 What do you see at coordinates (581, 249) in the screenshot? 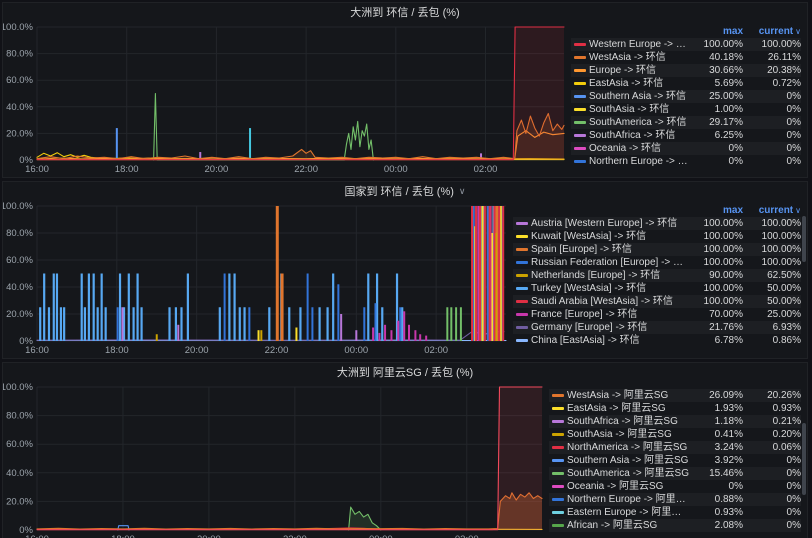
I see `series-label: Spain [Europe] -> 环信` at bounding box center [581, 249].